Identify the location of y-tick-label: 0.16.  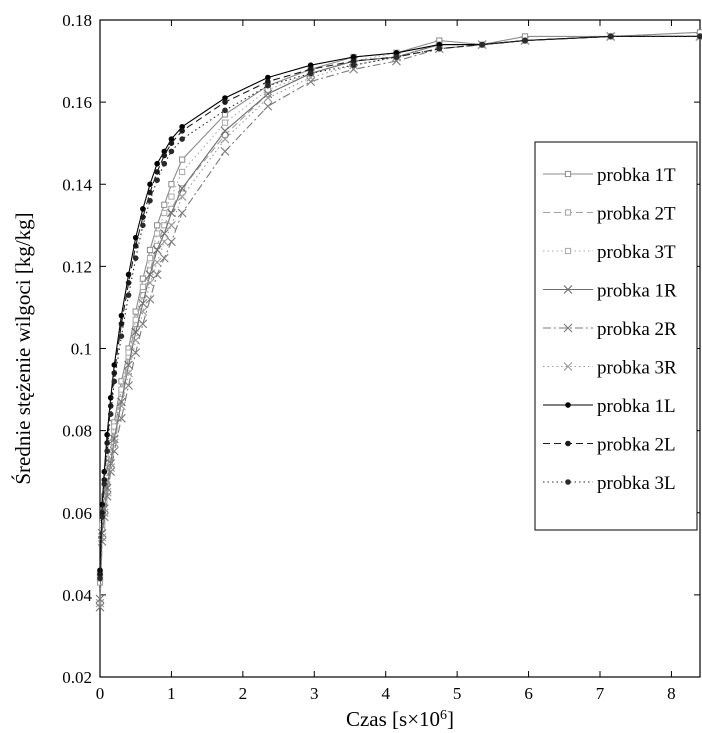
(77, 102).